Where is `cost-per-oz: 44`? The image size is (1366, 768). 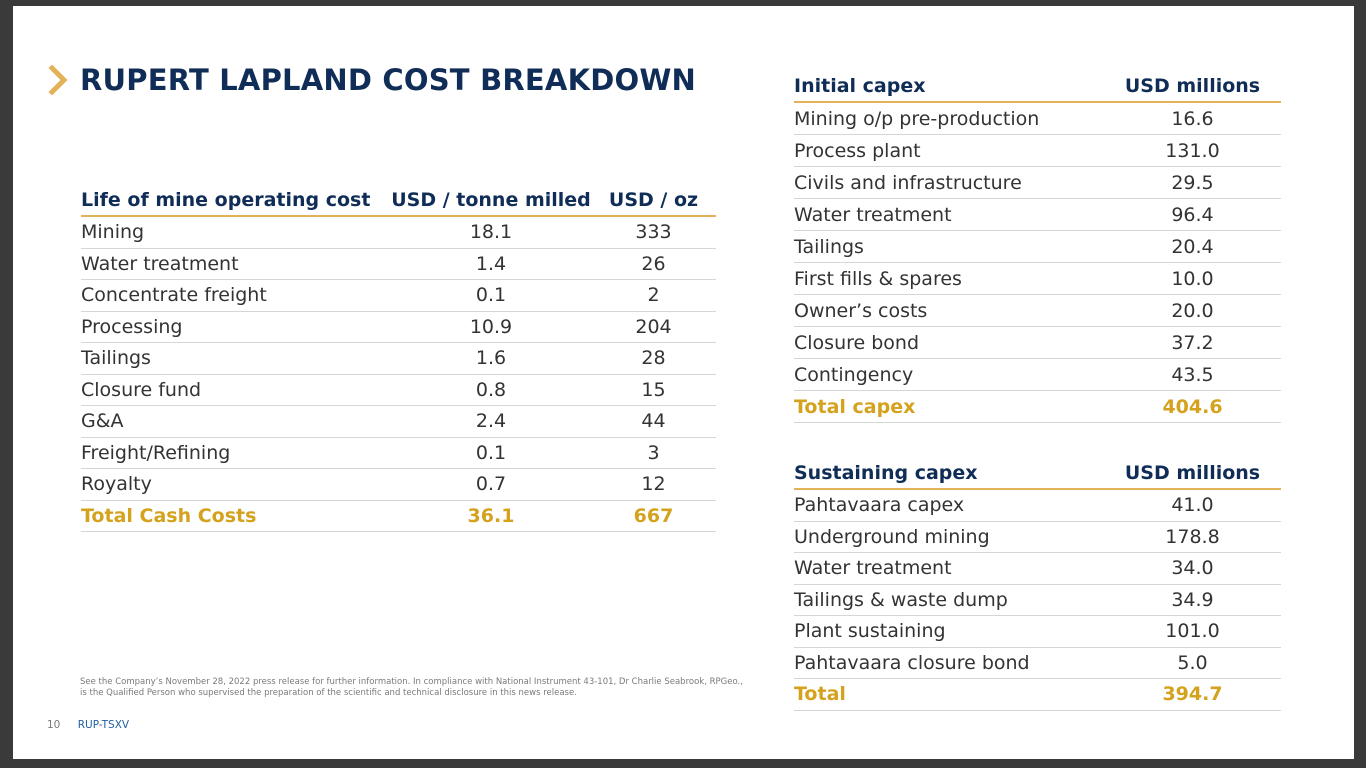
cost-per-oz: 44 is located at coordinates (653, 421).